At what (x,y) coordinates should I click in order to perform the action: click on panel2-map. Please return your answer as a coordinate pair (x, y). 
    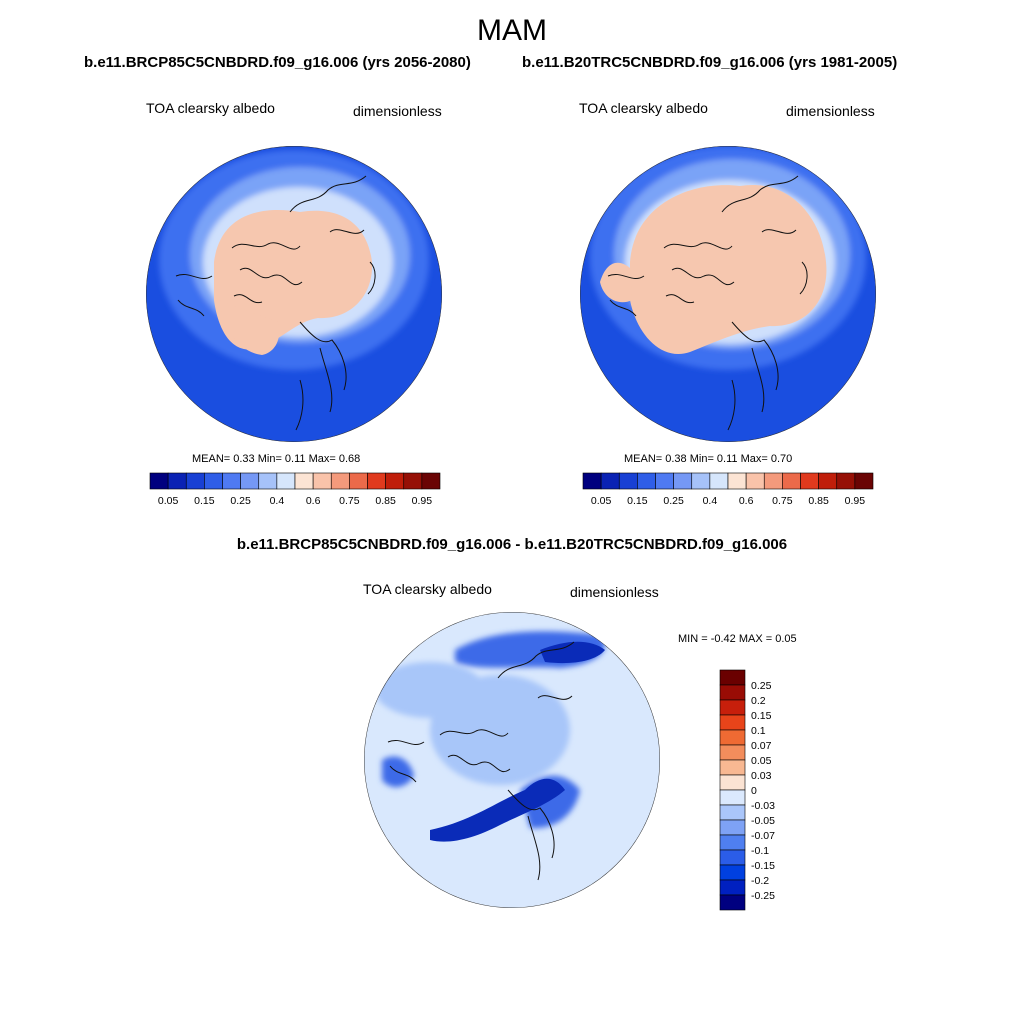
    Looking at the image, I should click on (728, 294).